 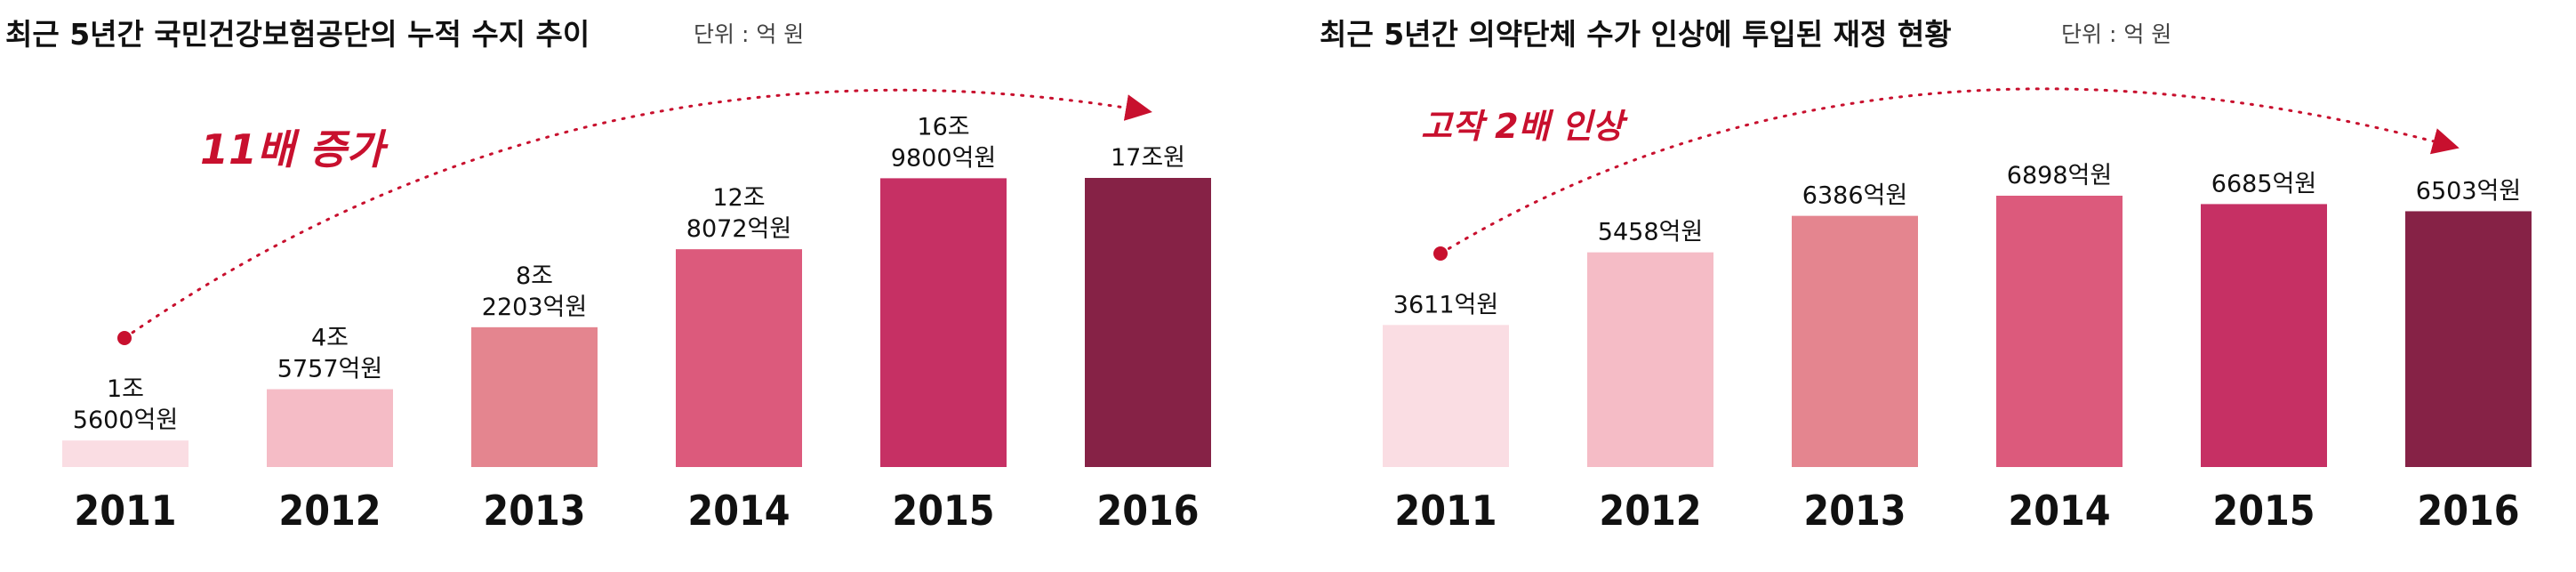 What do you see at coordinates (124, 338) in the screenshot?
I see `chart-left-start-dot` at bounding box center [124, 338].